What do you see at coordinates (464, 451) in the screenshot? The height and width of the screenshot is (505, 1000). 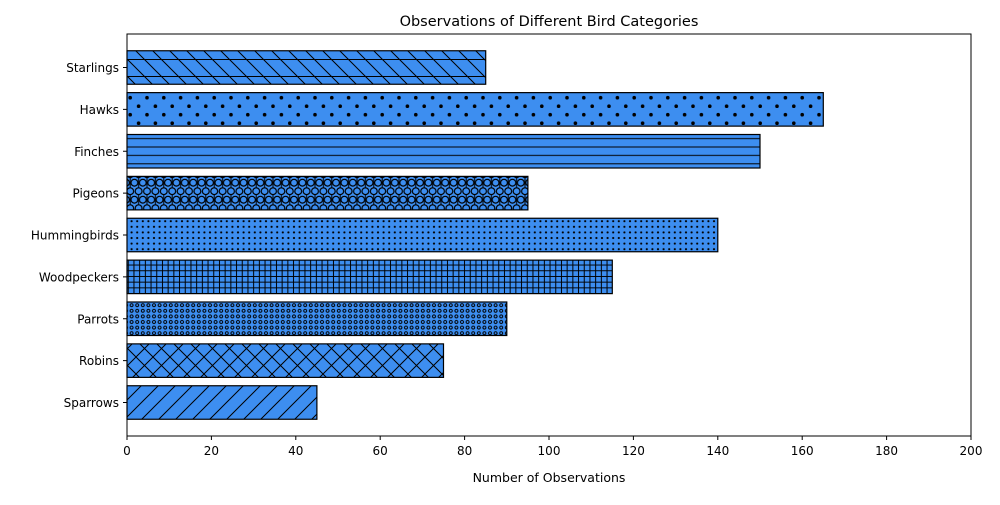 I see `x-tick-label: 80` at bounding box center [464, 451].